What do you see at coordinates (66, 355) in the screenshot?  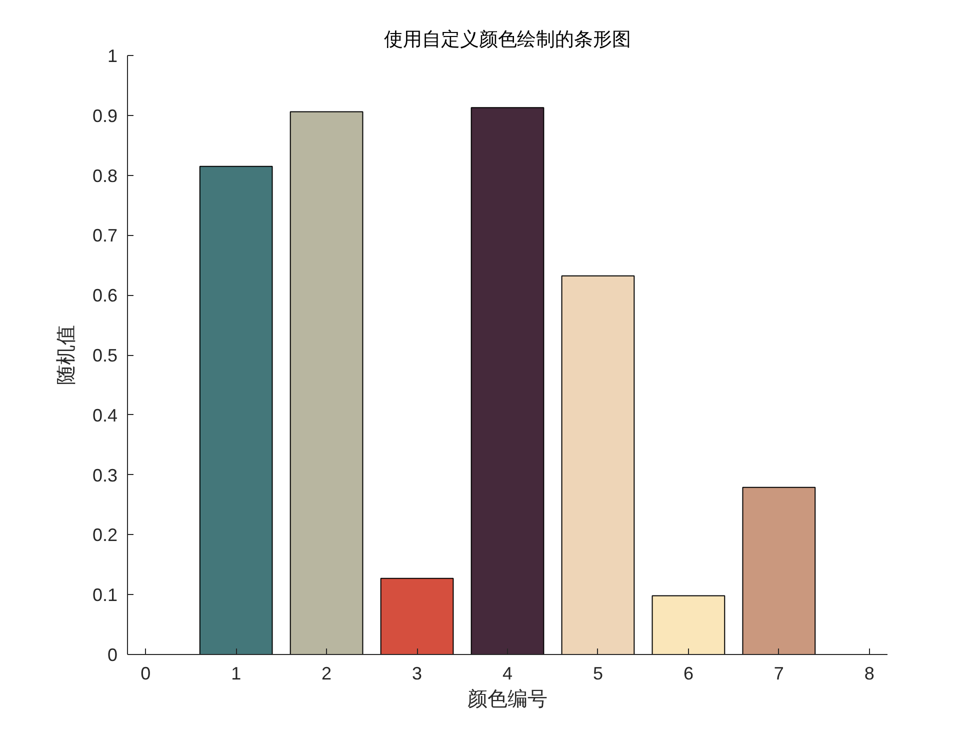 I see `y-axis-title: 随机值` at bounding box center [66, 355].